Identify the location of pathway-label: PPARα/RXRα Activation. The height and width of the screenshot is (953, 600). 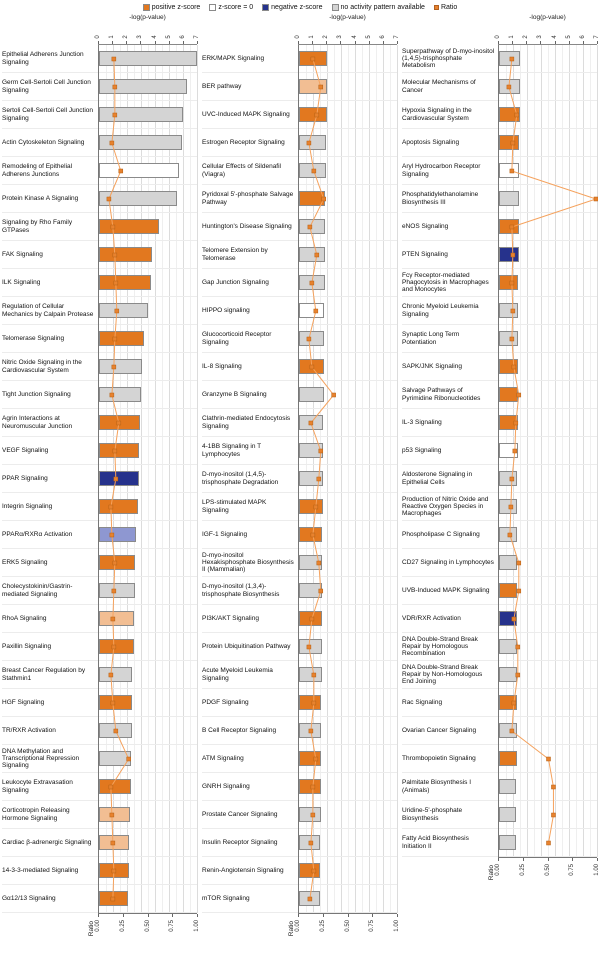
(50, 535).